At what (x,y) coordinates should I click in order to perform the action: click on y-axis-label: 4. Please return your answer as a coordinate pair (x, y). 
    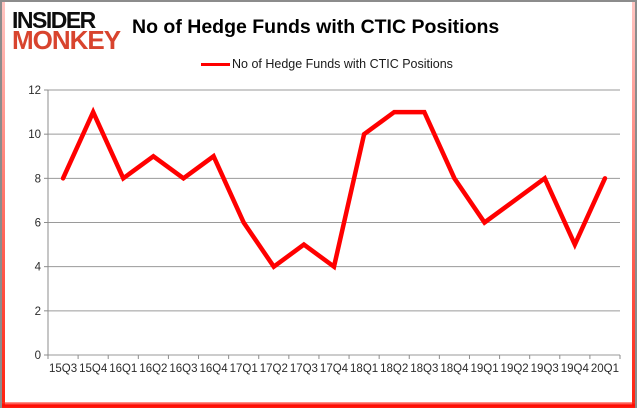
    Looking at the image, I should click on (38, 268).